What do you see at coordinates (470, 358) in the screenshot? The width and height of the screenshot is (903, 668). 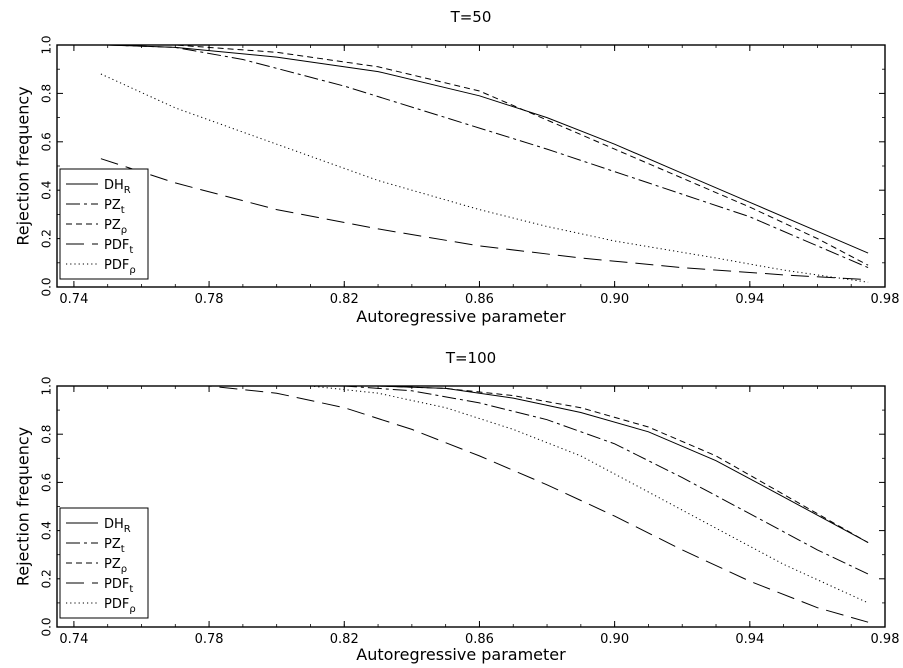 I see `chart-title: T=100` at bounding box center [470, 358].